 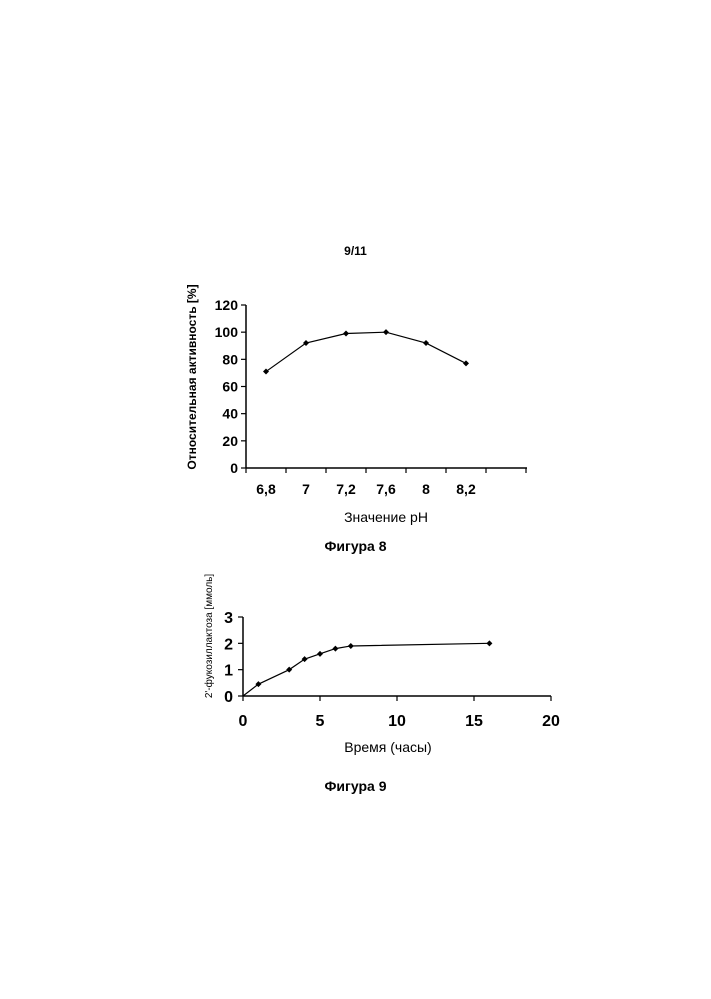 What do you see at coordinates (228, 697) in the screenshot?
I see `y-tick-label: 0` at bounding box center [228, 697].